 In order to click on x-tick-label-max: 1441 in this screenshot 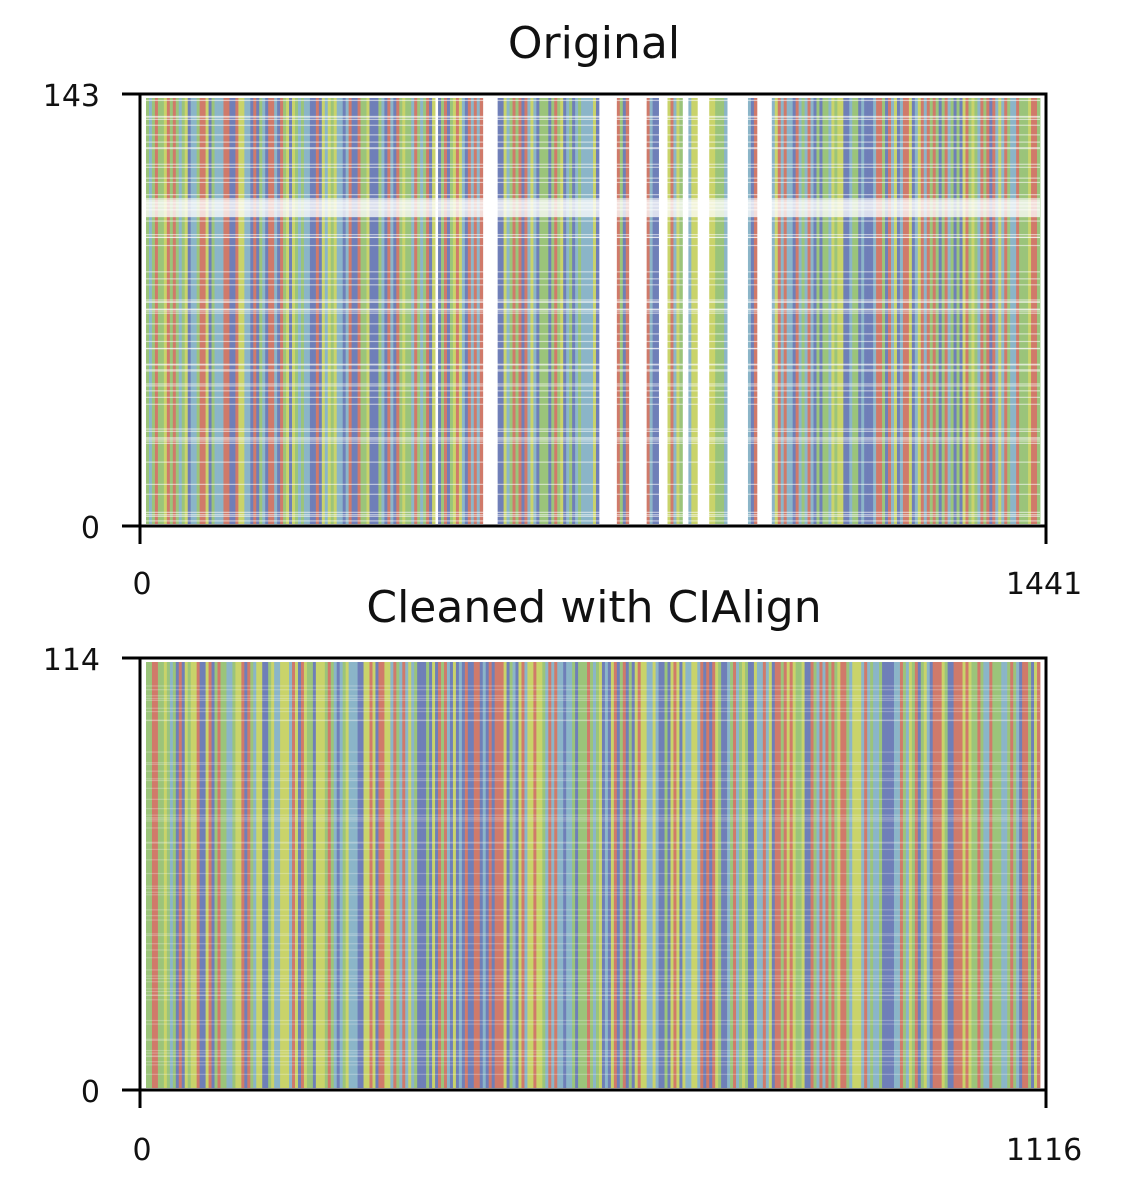, I will do `click(1044, 584)`.